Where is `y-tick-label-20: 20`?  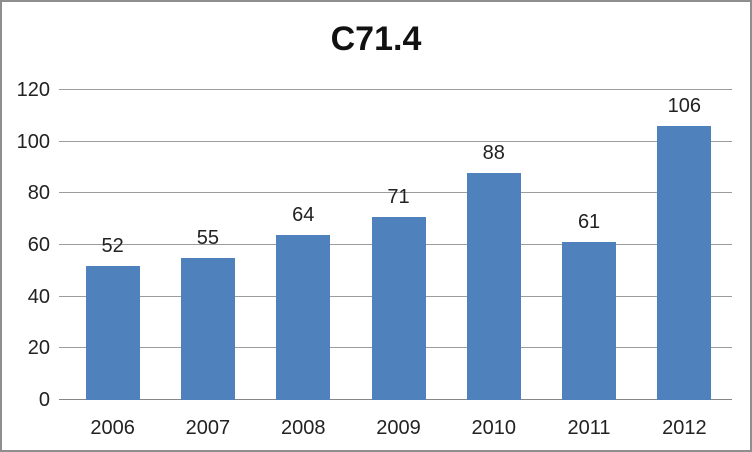
y-tick-label-20: 20 is located at coordinates (38, 348).